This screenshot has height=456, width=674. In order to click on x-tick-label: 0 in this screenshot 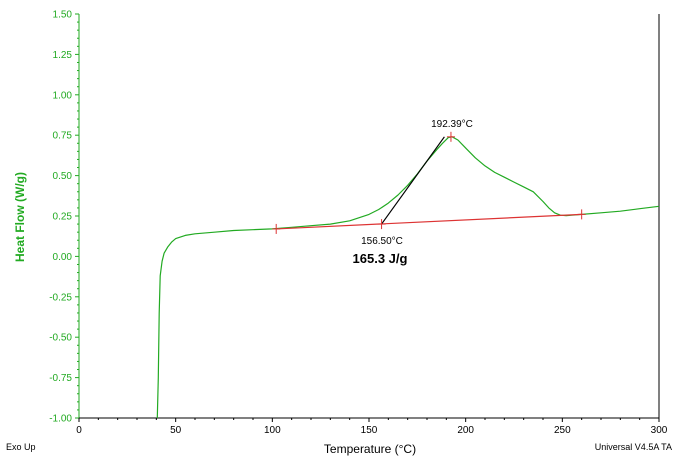, I will do `click(79, 430)`.